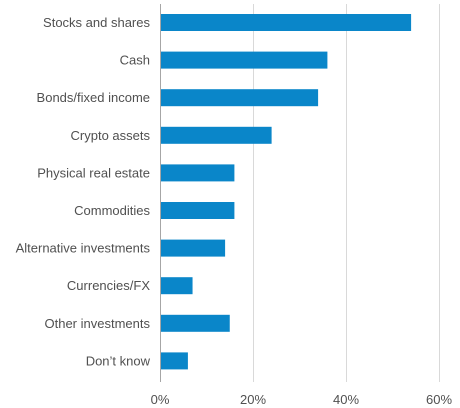 The image size is (460, 408). I want to click on x-tick-label: 20%, so click(253, 399).